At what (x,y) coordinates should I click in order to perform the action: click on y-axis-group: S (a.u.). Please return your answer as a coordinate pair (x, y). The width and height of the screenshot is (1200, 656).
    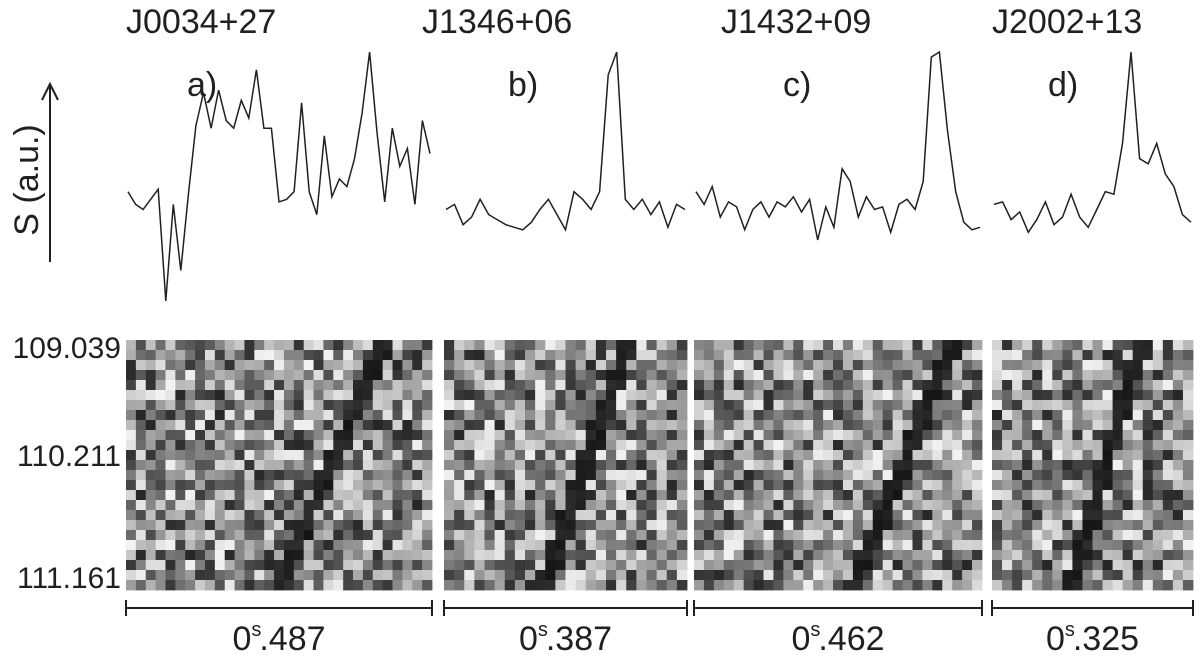
    Looking at the image, I should click on (33, 171).